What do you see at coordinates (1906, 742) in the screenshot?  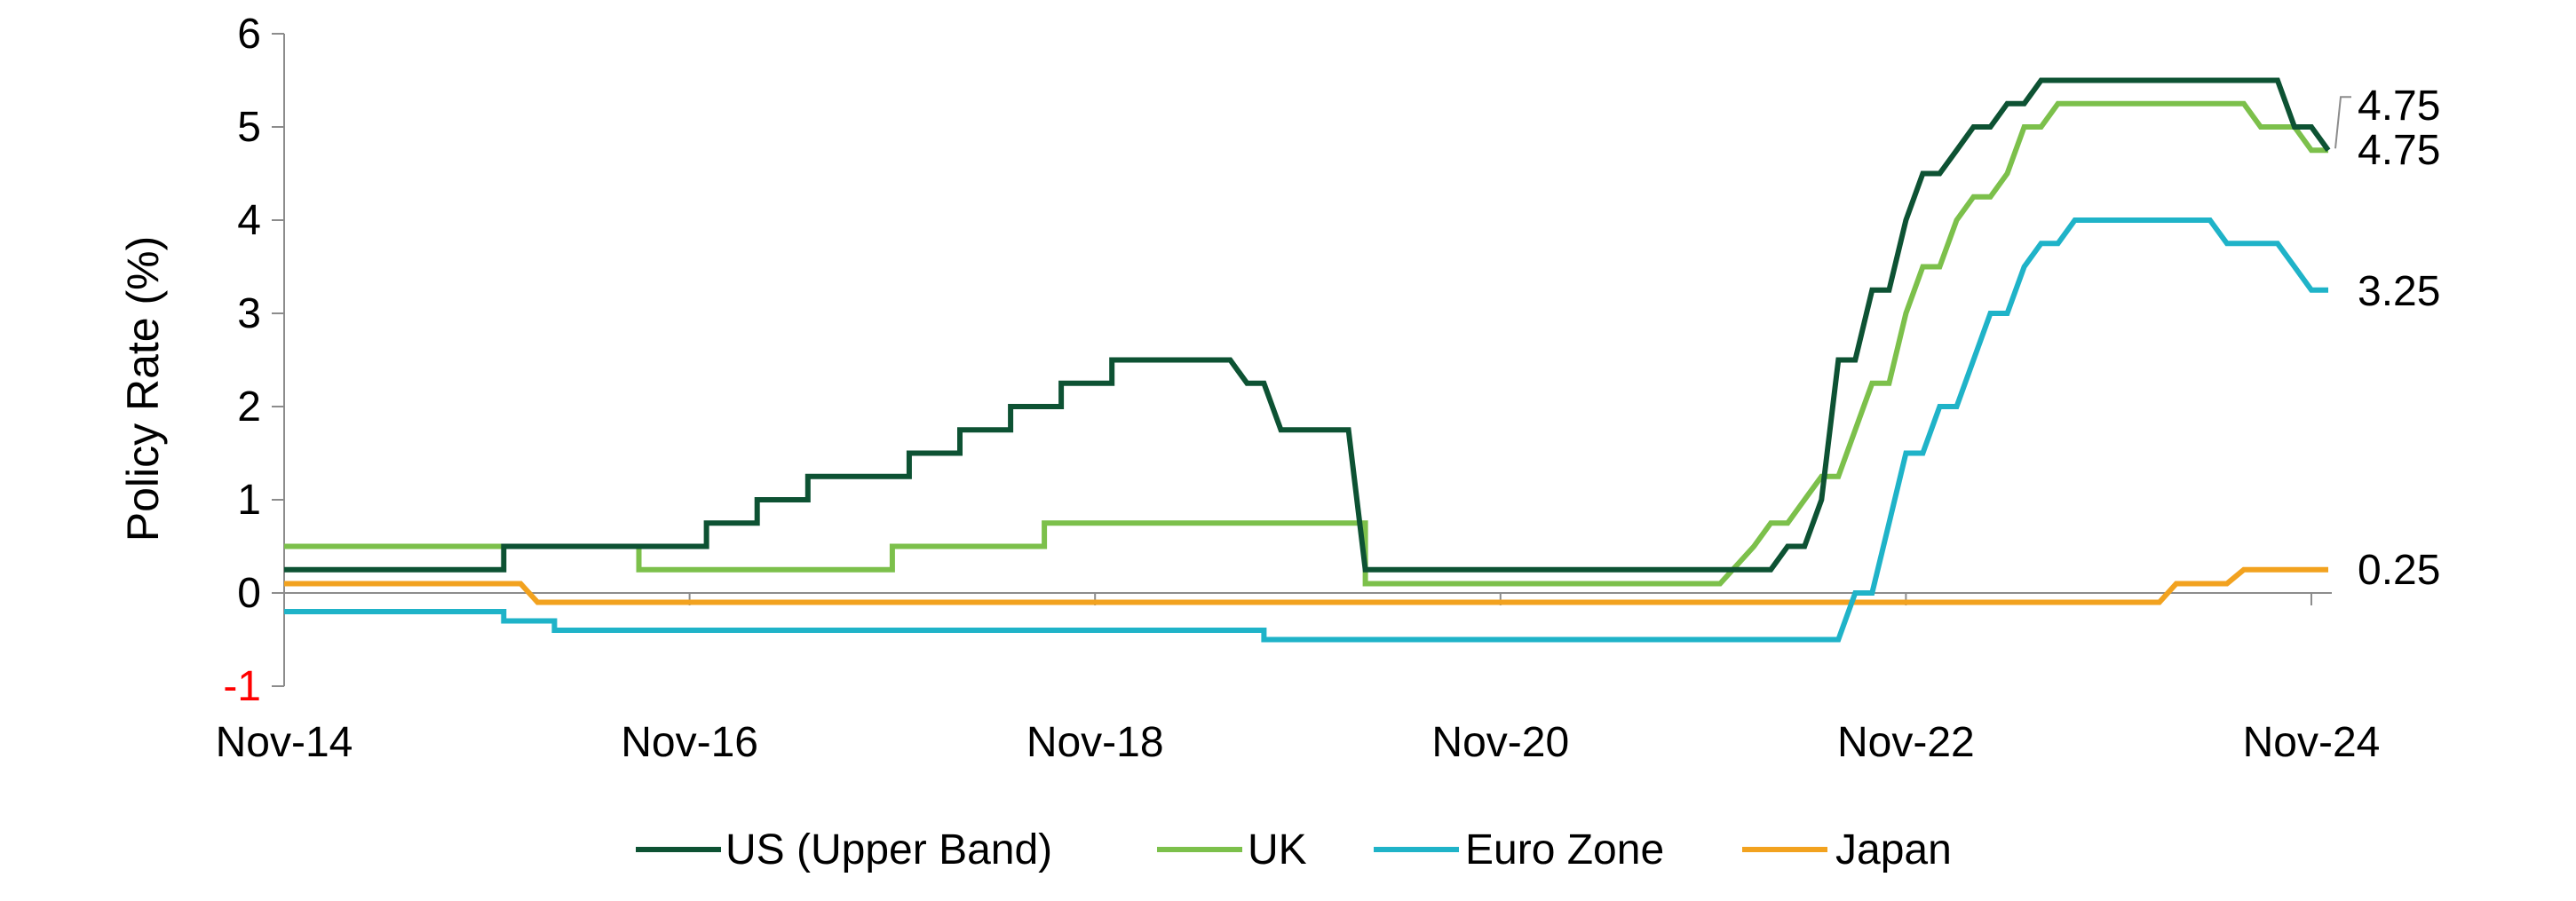 I see `x-tick-label: Nov-22` at bounding box center [1906, 742].